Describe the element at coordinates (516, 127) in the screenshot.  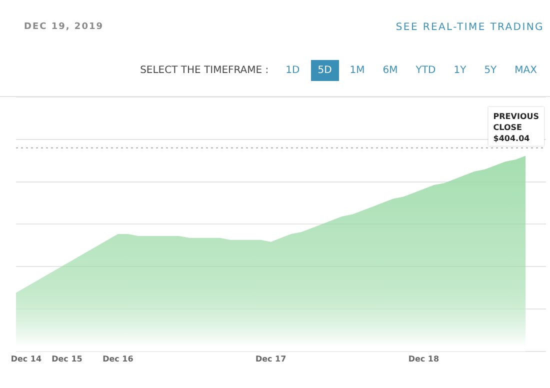
I see `ref-line-label: PREVIOUS CLOSE $404.04` at that location.